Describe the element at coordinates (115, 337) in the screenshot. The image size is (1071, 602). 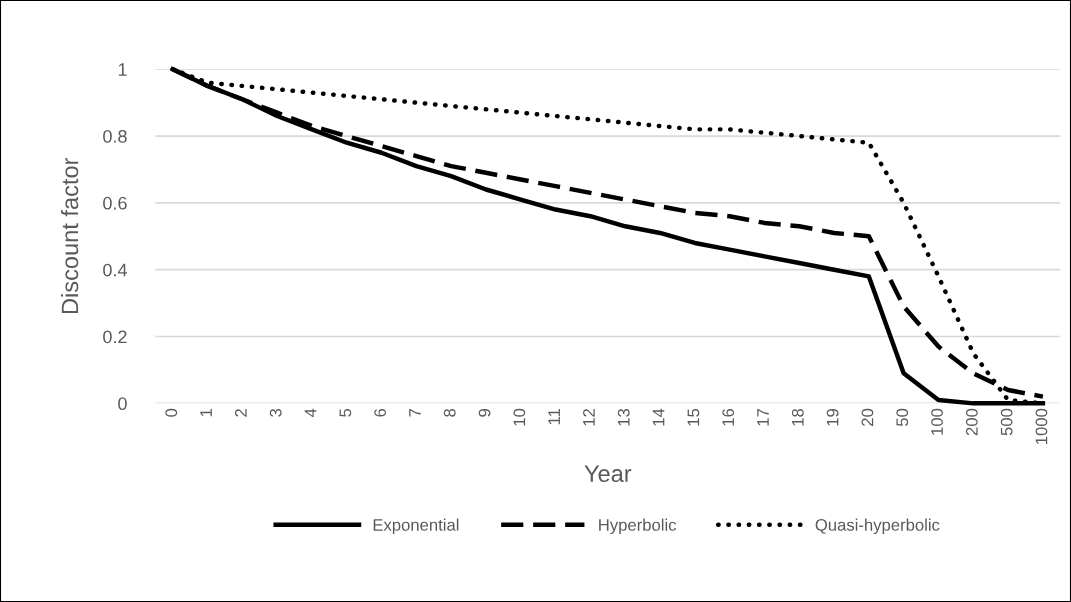
I see `y-tick-label: 0.2` at that location.